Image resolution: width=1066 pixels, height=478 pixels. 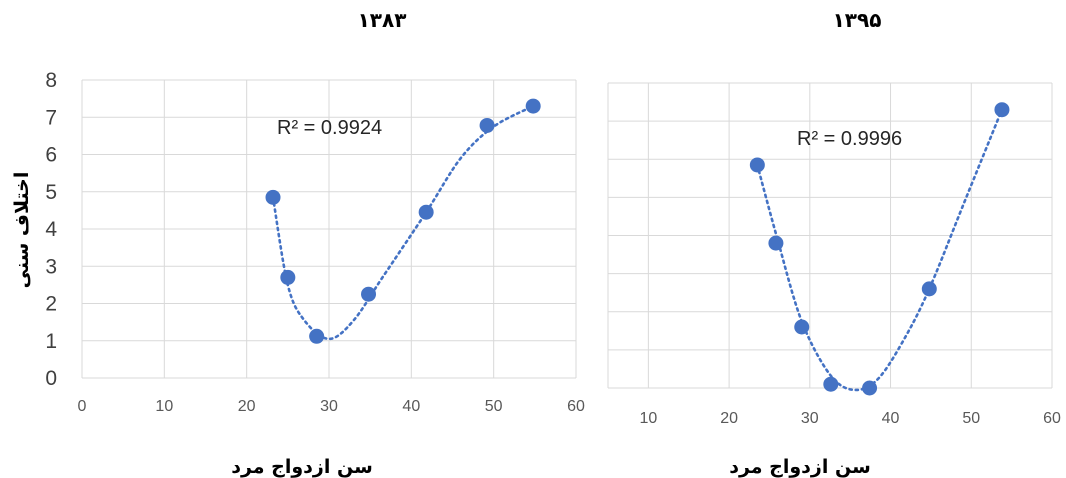 I want to click on y-tick-label: 4, so click(x=51, y=229).